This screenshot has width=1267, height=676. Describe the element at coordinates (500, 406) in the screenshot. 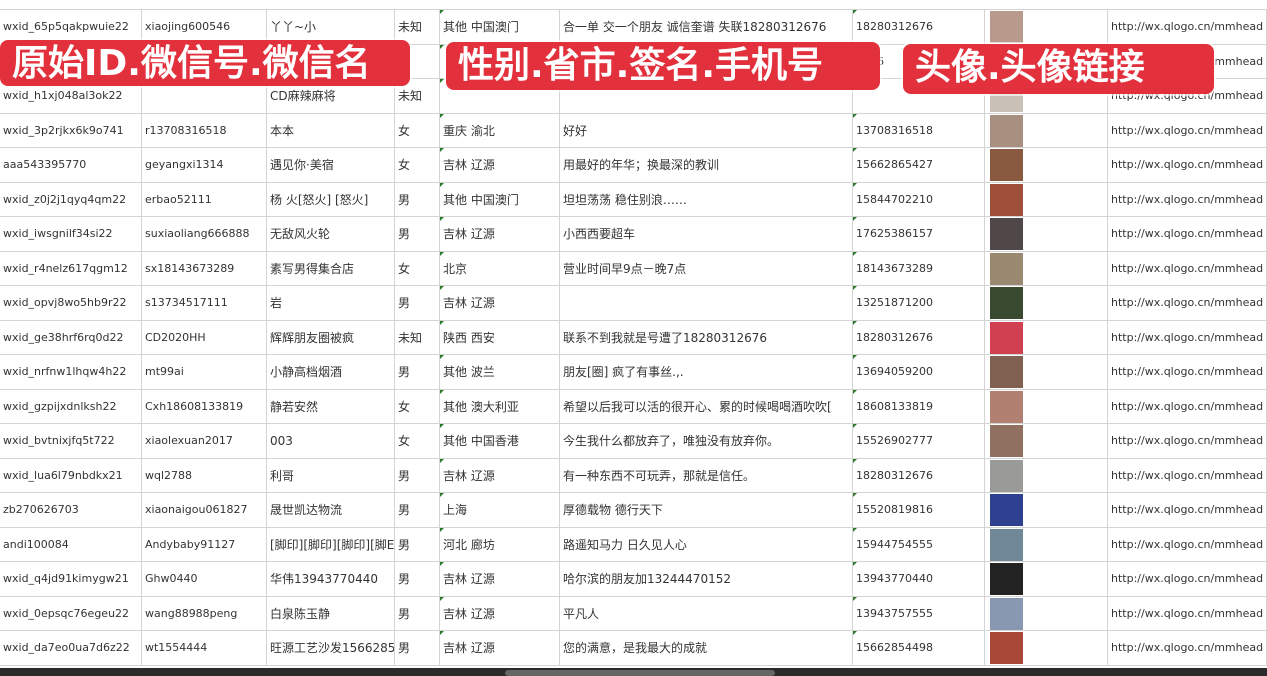

I see `cell-region: 其他 澳大利亚` at that location.